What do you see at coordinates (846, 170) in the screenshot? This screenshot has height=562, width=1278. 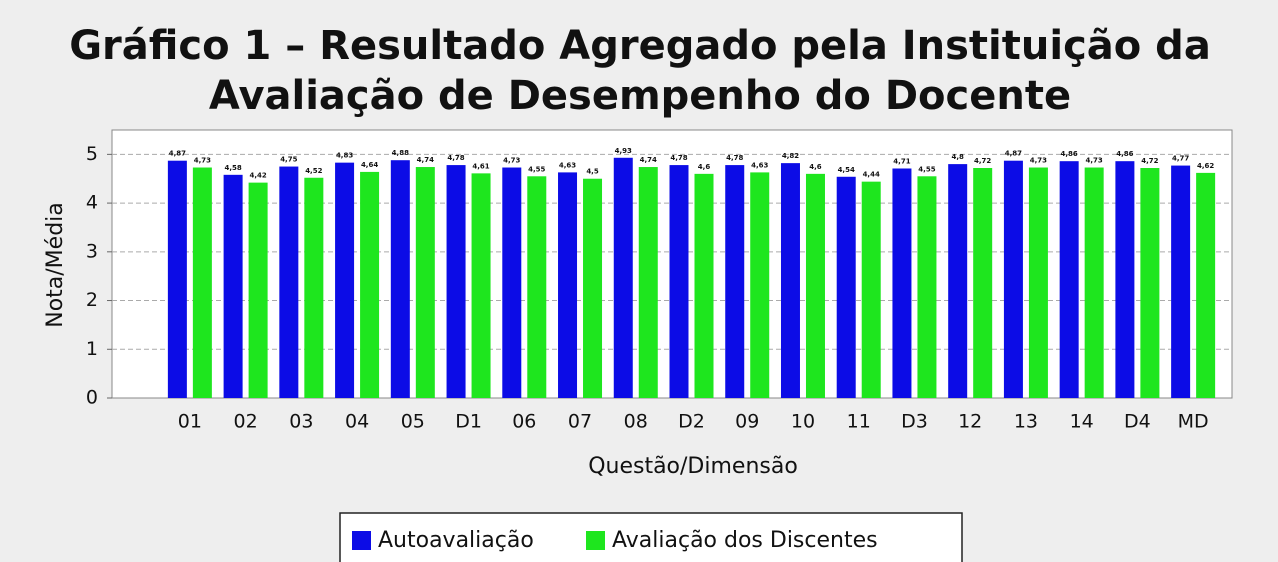 I see `value-label: 4,54` at bounding box center [846, 170].